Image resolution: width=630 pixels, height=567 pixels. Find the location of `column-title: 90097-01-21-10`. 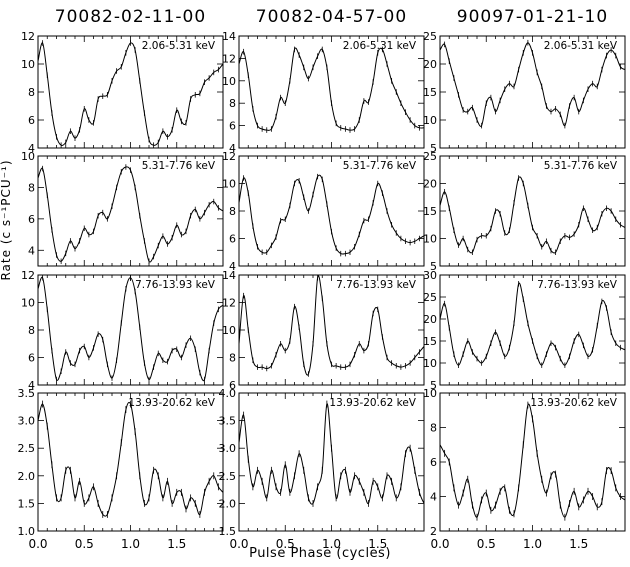

column-title: 90097-01-21-10 is located at coordinates (532, 17).